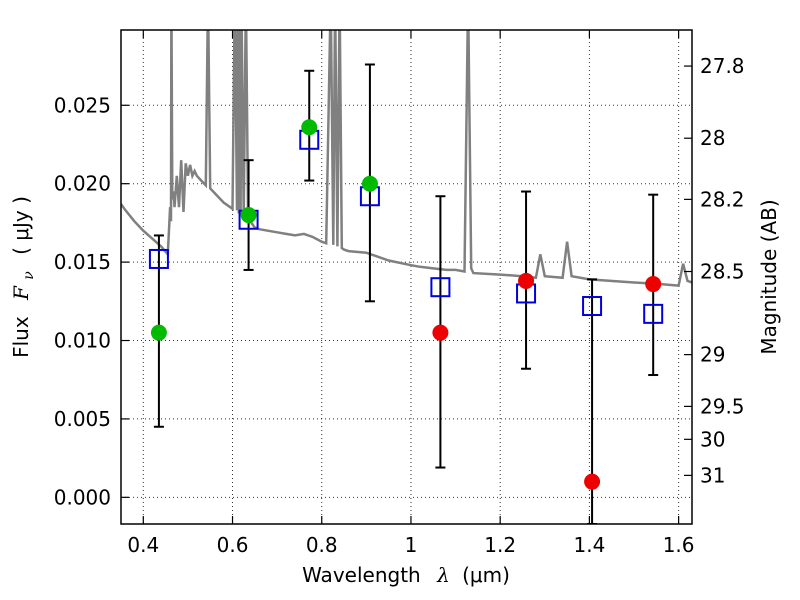 Image resolution: width=800 pixels, height=600 pixels. I want to click on x-tick-label: 0.6, so click(233, 545).